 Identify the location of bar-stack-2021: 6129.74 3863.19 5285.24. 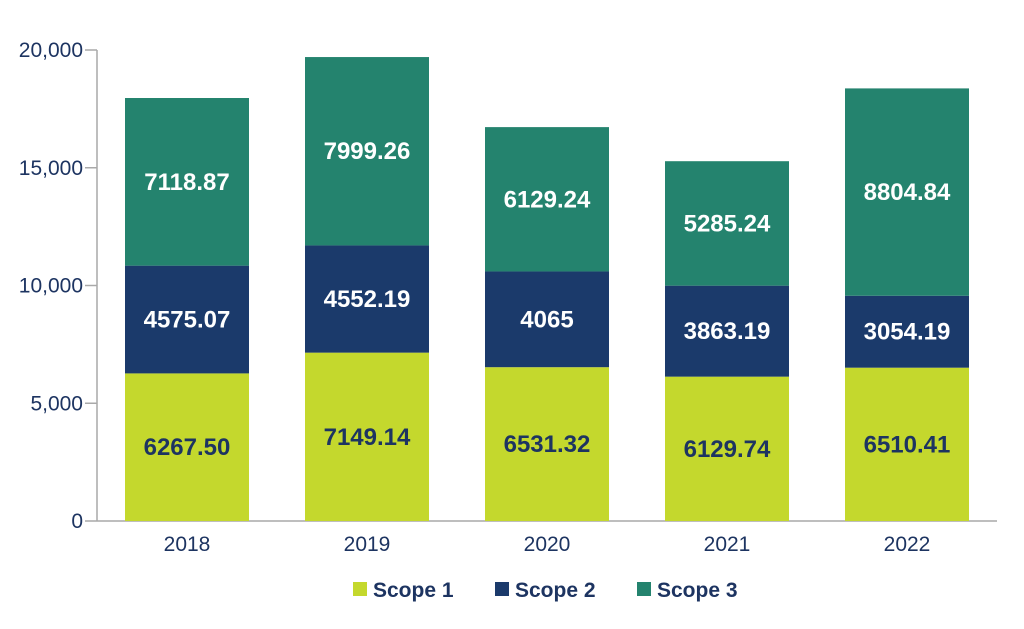
(727, 341).